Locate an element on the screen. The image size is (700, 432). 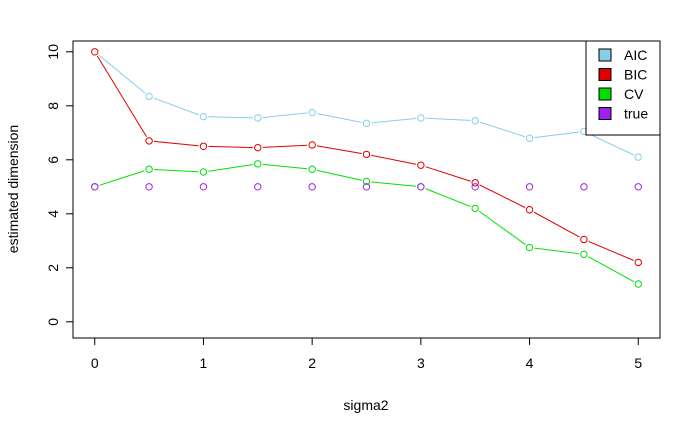
y-tick-label: 8 is located at coordinates (53, 106).